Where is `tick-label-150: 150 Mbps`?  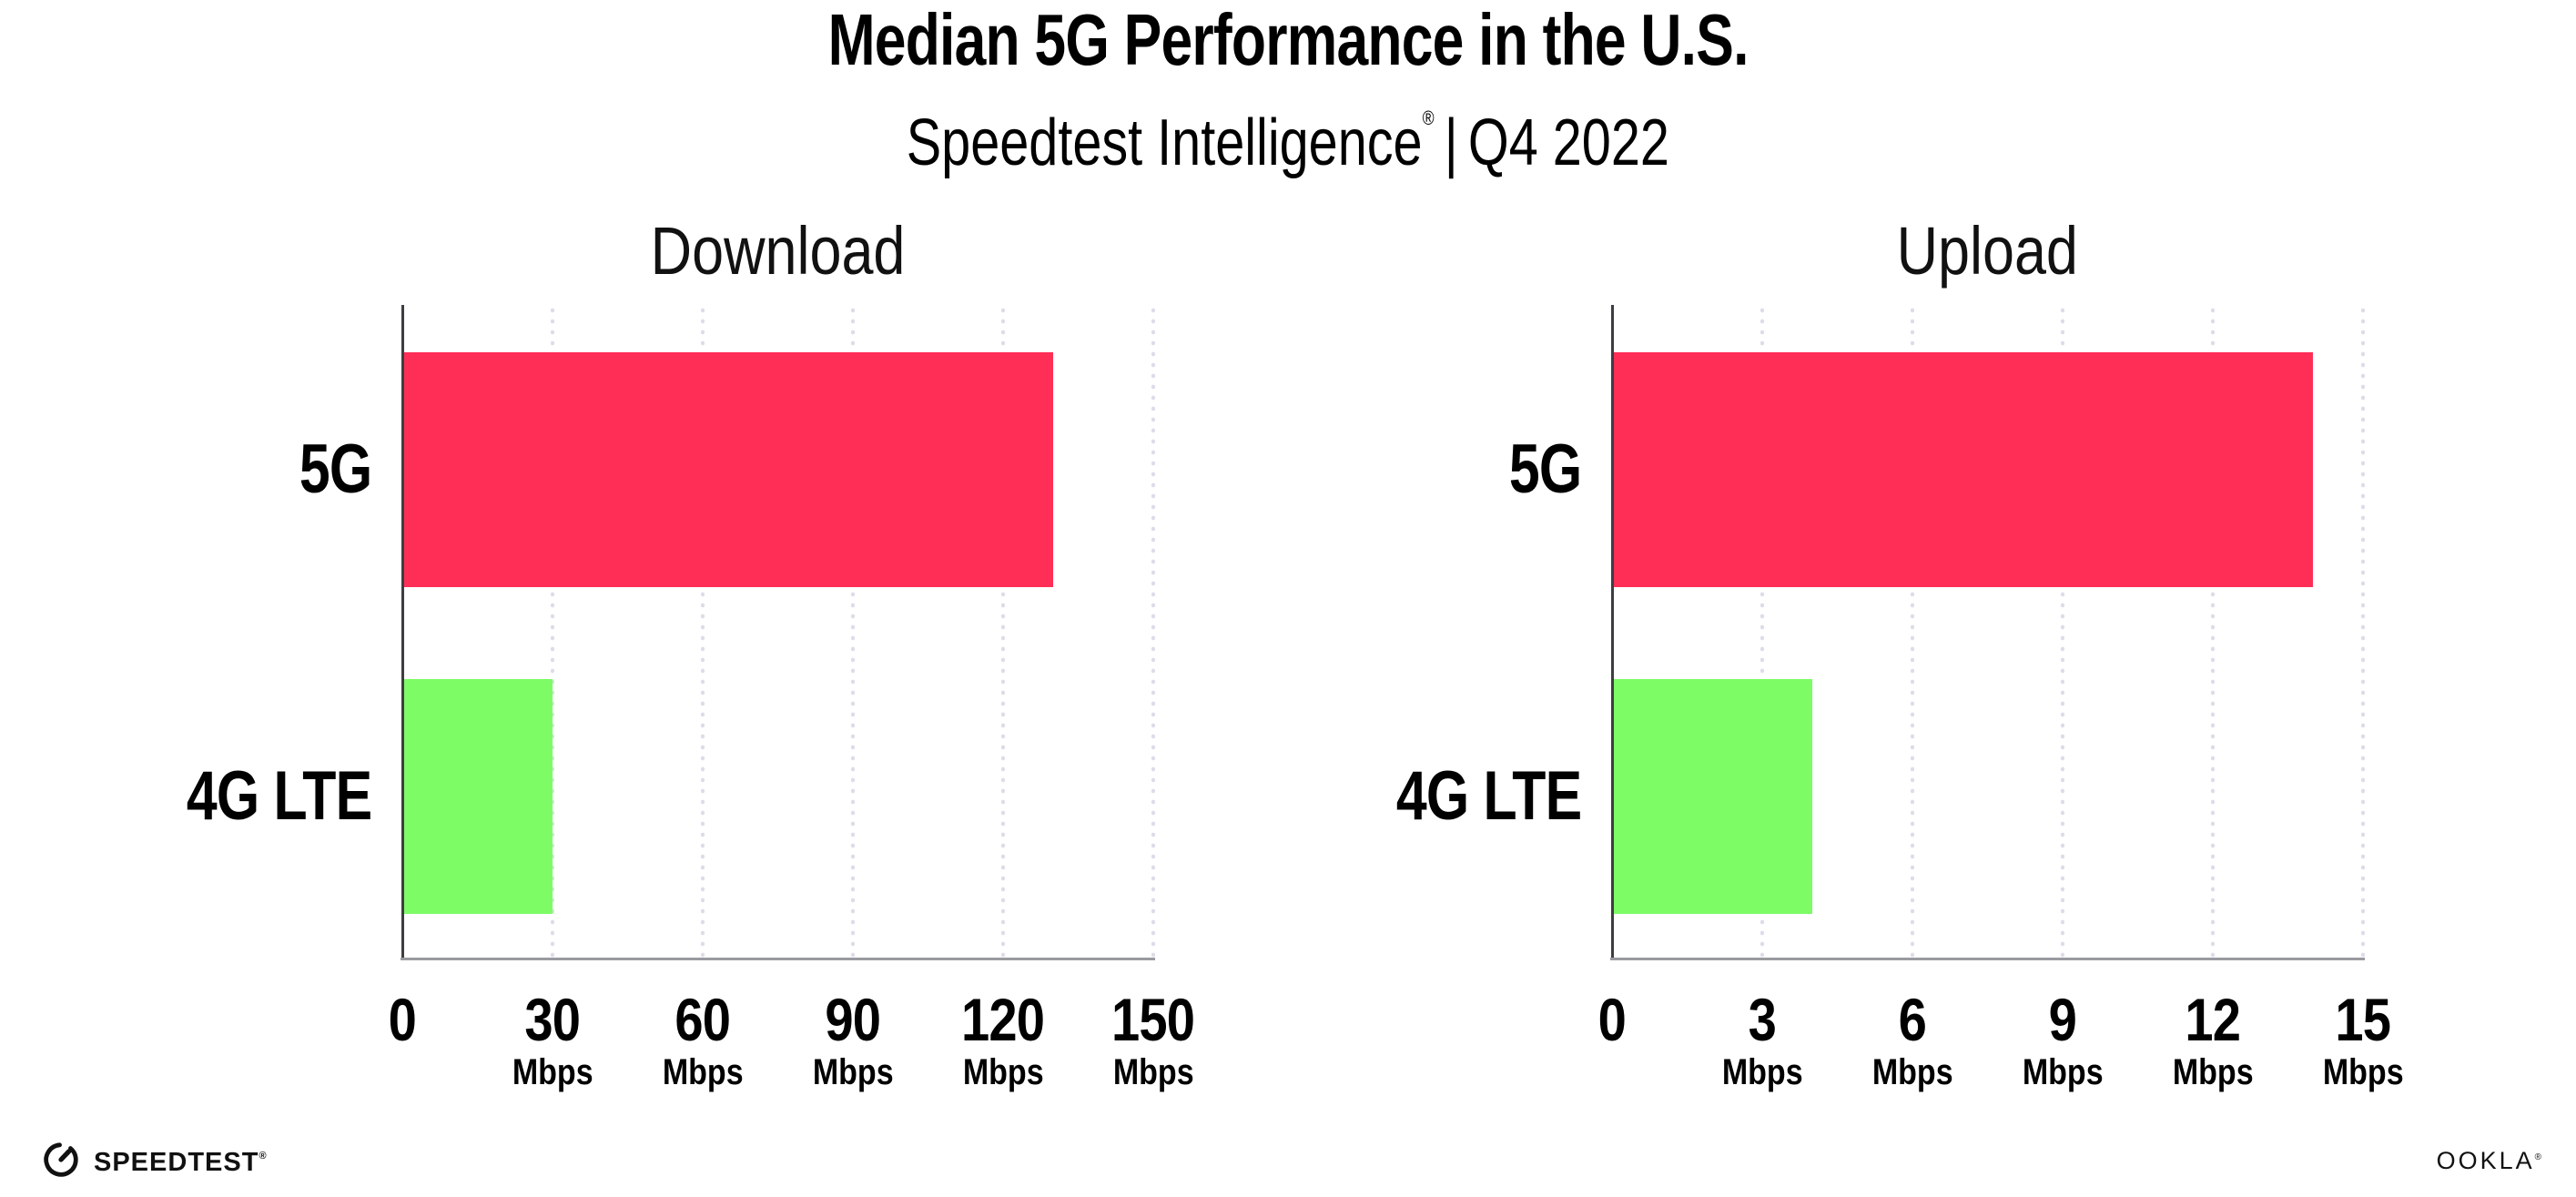 tick-label-150: 150 Mbps is located at coordinates (1153, 1041).